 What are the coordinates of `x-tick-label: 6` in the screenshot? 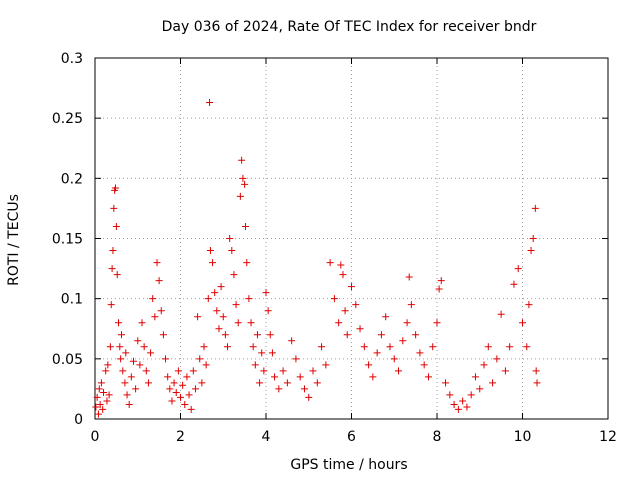 It's located at (351, 437).